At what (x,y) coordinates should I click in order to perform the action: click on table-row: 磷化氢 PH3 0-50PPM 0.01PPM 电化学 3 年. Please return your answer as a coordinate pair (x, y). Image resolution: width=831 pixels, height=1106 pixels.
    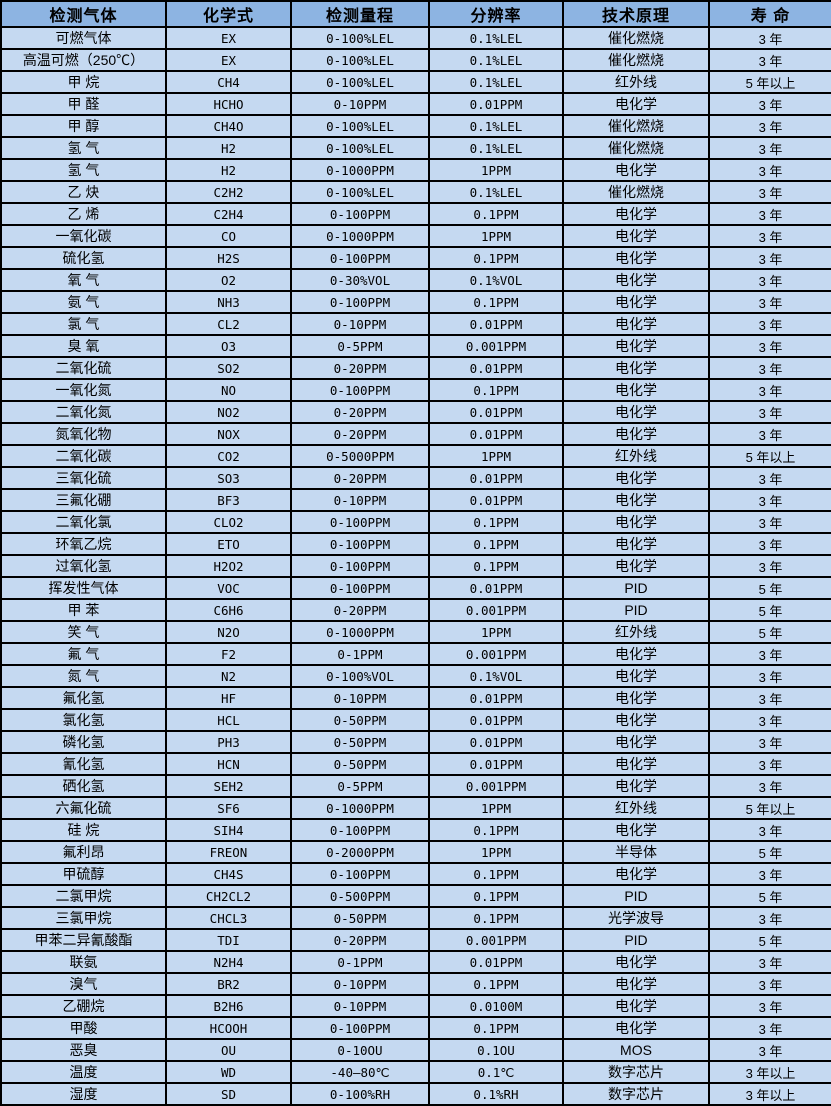
    Looking at the image, I should click on (415, 742).